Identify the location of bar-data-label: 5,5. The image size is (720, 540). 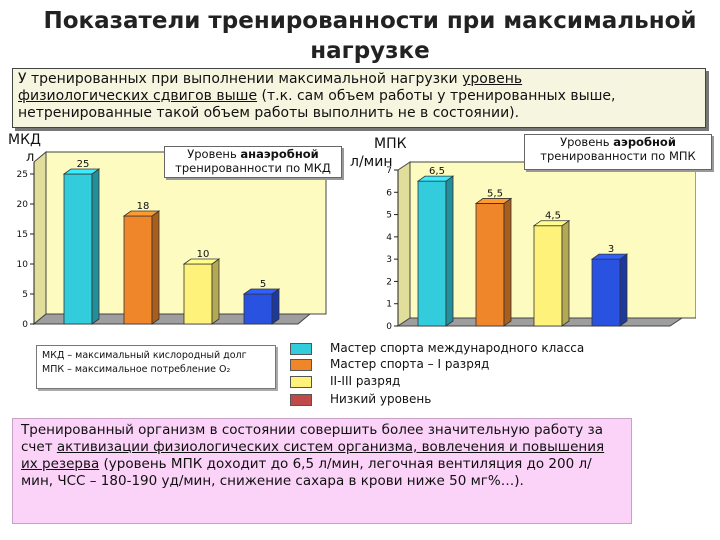
(495, 193).